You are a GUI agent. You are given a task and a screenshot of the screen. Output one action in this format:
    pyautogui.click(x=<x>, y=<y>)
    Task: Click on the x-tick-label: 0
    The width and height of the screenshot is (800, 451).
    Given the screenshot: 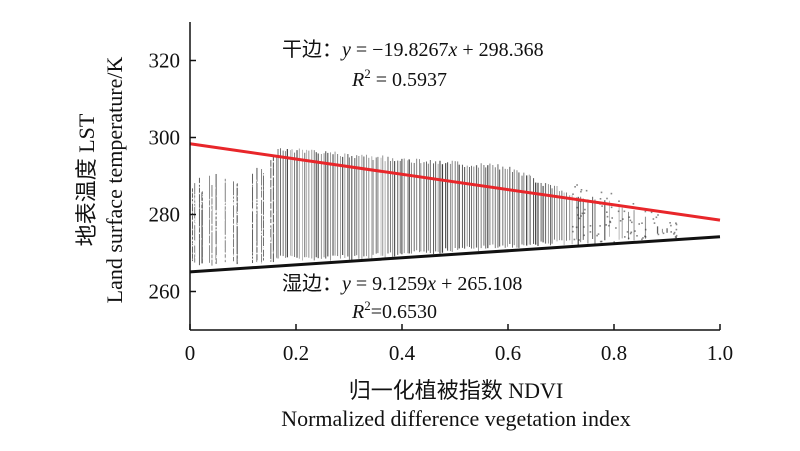 What is the action you would take?
    pyautogui.click(x=190, y=353)
    